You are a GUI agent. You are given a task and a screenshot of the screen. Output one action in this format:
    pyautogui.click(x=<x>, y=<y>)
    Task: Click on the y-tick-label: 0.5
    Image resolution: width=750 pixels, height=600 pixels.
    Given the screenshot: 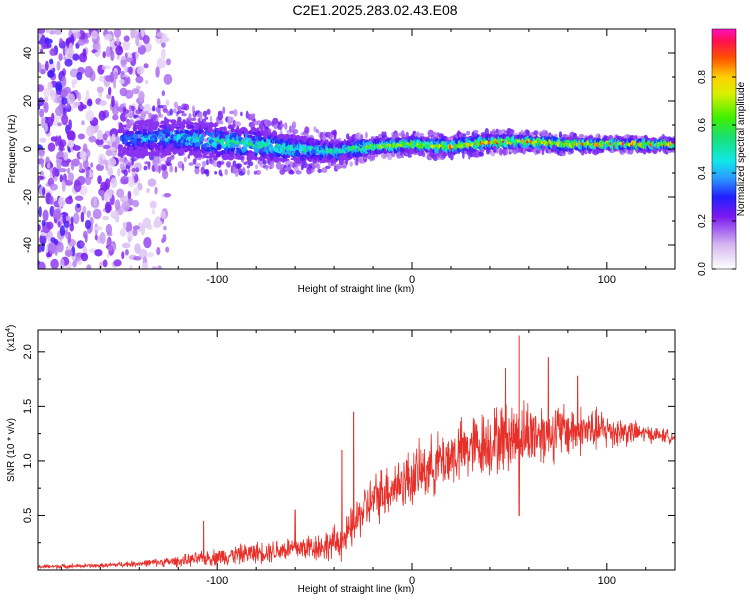 What is the action you would take?
    pyautogui.click(x=28, y=515)
    